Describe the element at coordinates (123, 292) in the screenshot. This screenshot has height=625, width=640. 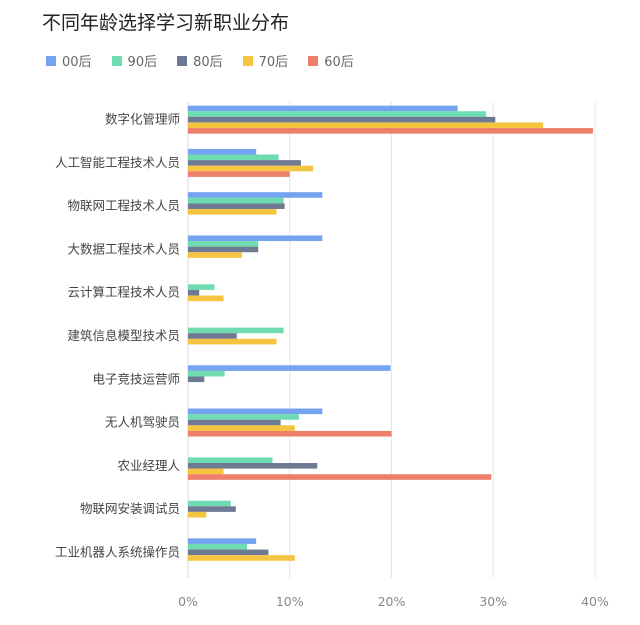
I see `category-label: 云计算工程技术人员` at that location.